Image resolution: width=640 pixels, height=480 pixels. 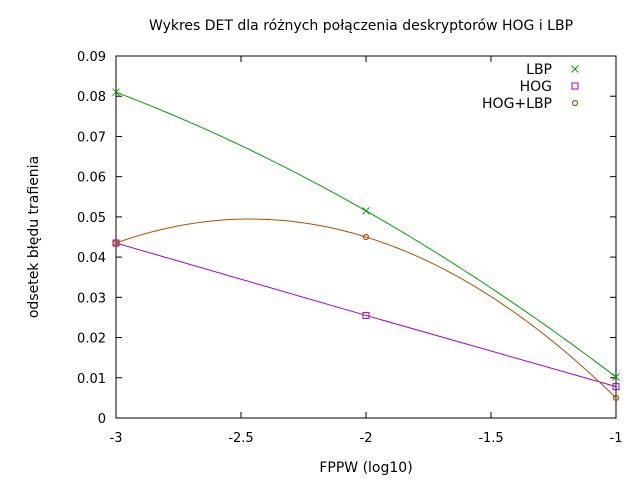 I want to click on y-tick-label: 0.06, so click(x=91, y=178).